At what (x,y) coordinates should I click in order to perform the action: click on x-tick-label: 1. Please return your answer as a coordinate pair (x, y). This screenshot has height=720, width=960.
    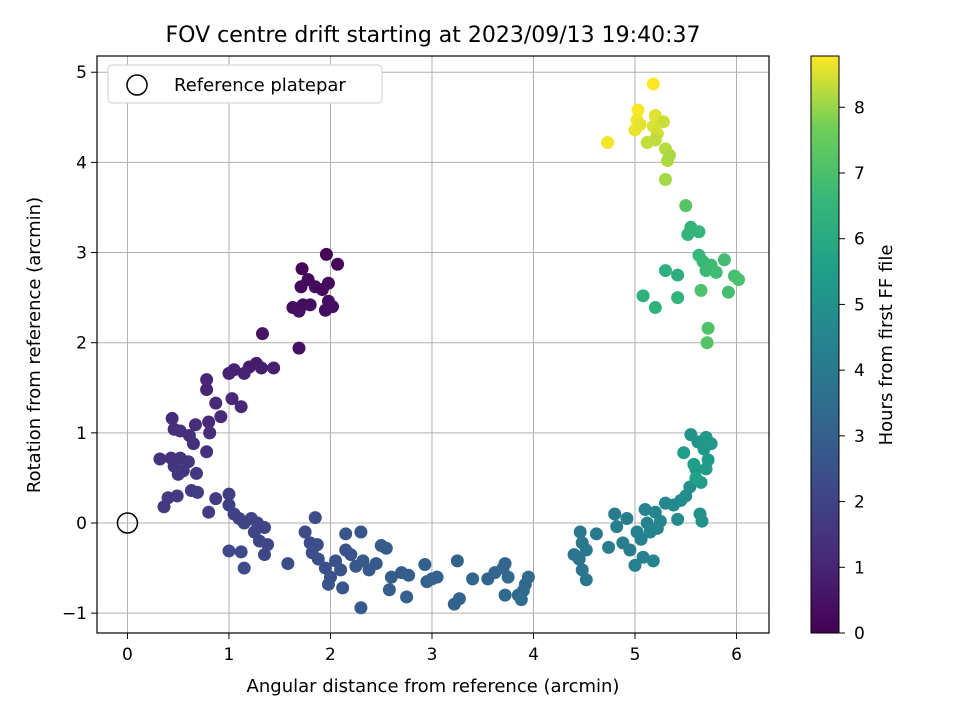
    Looking at the image, I should click on (229, 655).